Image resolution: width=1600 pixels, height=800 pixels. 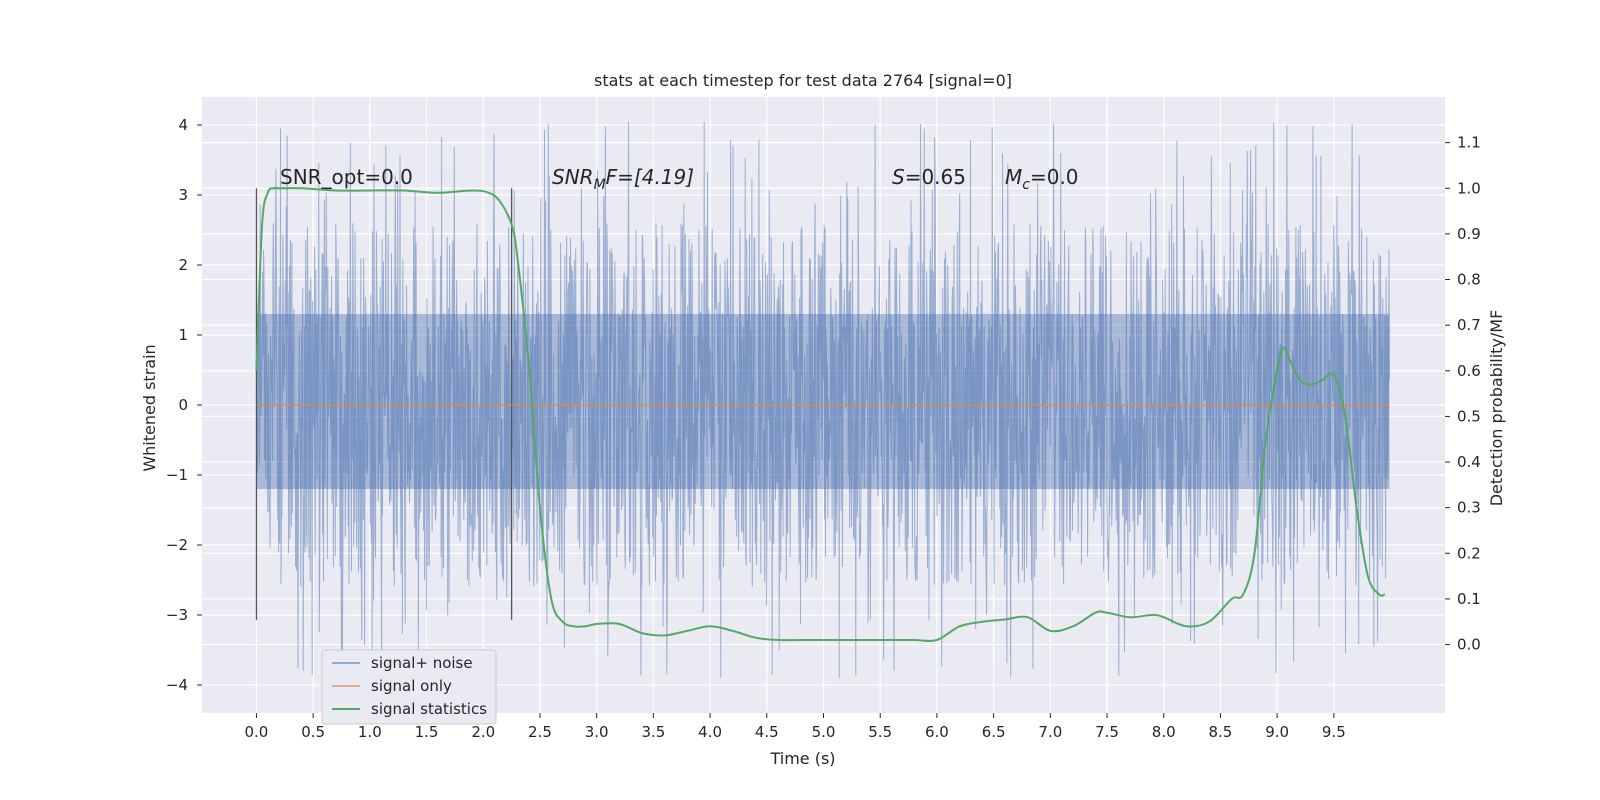 I want to click on annotation-mc-sub: c, so click(x=1026, y=185).